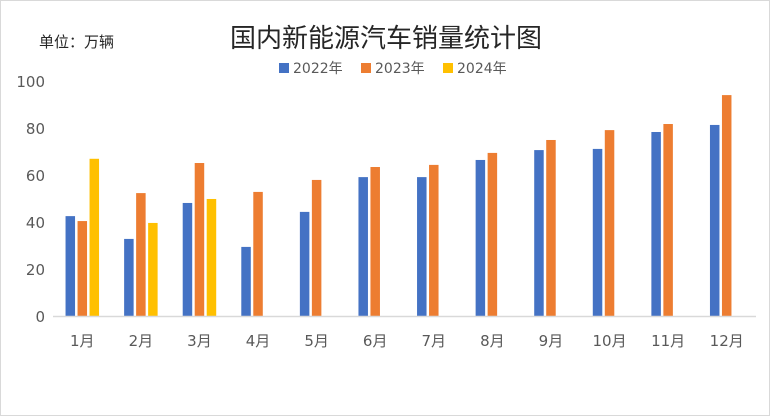 The image size is (770, 416). Describe the element at coordinates (363, 246) in the screenshot. I see `bar-2022年-6月` at that location.